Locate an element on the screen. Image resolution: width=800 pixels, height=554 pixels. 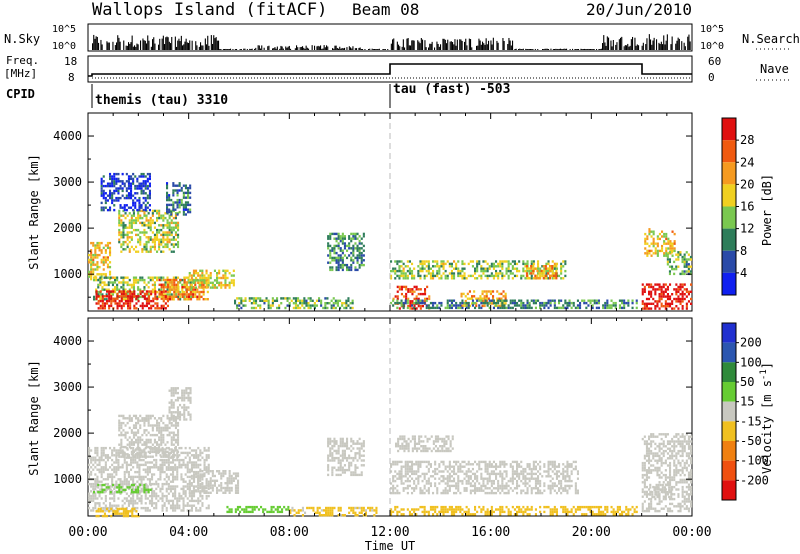
colorbar-tick-label: 12 is located at coordinates (747, 229).